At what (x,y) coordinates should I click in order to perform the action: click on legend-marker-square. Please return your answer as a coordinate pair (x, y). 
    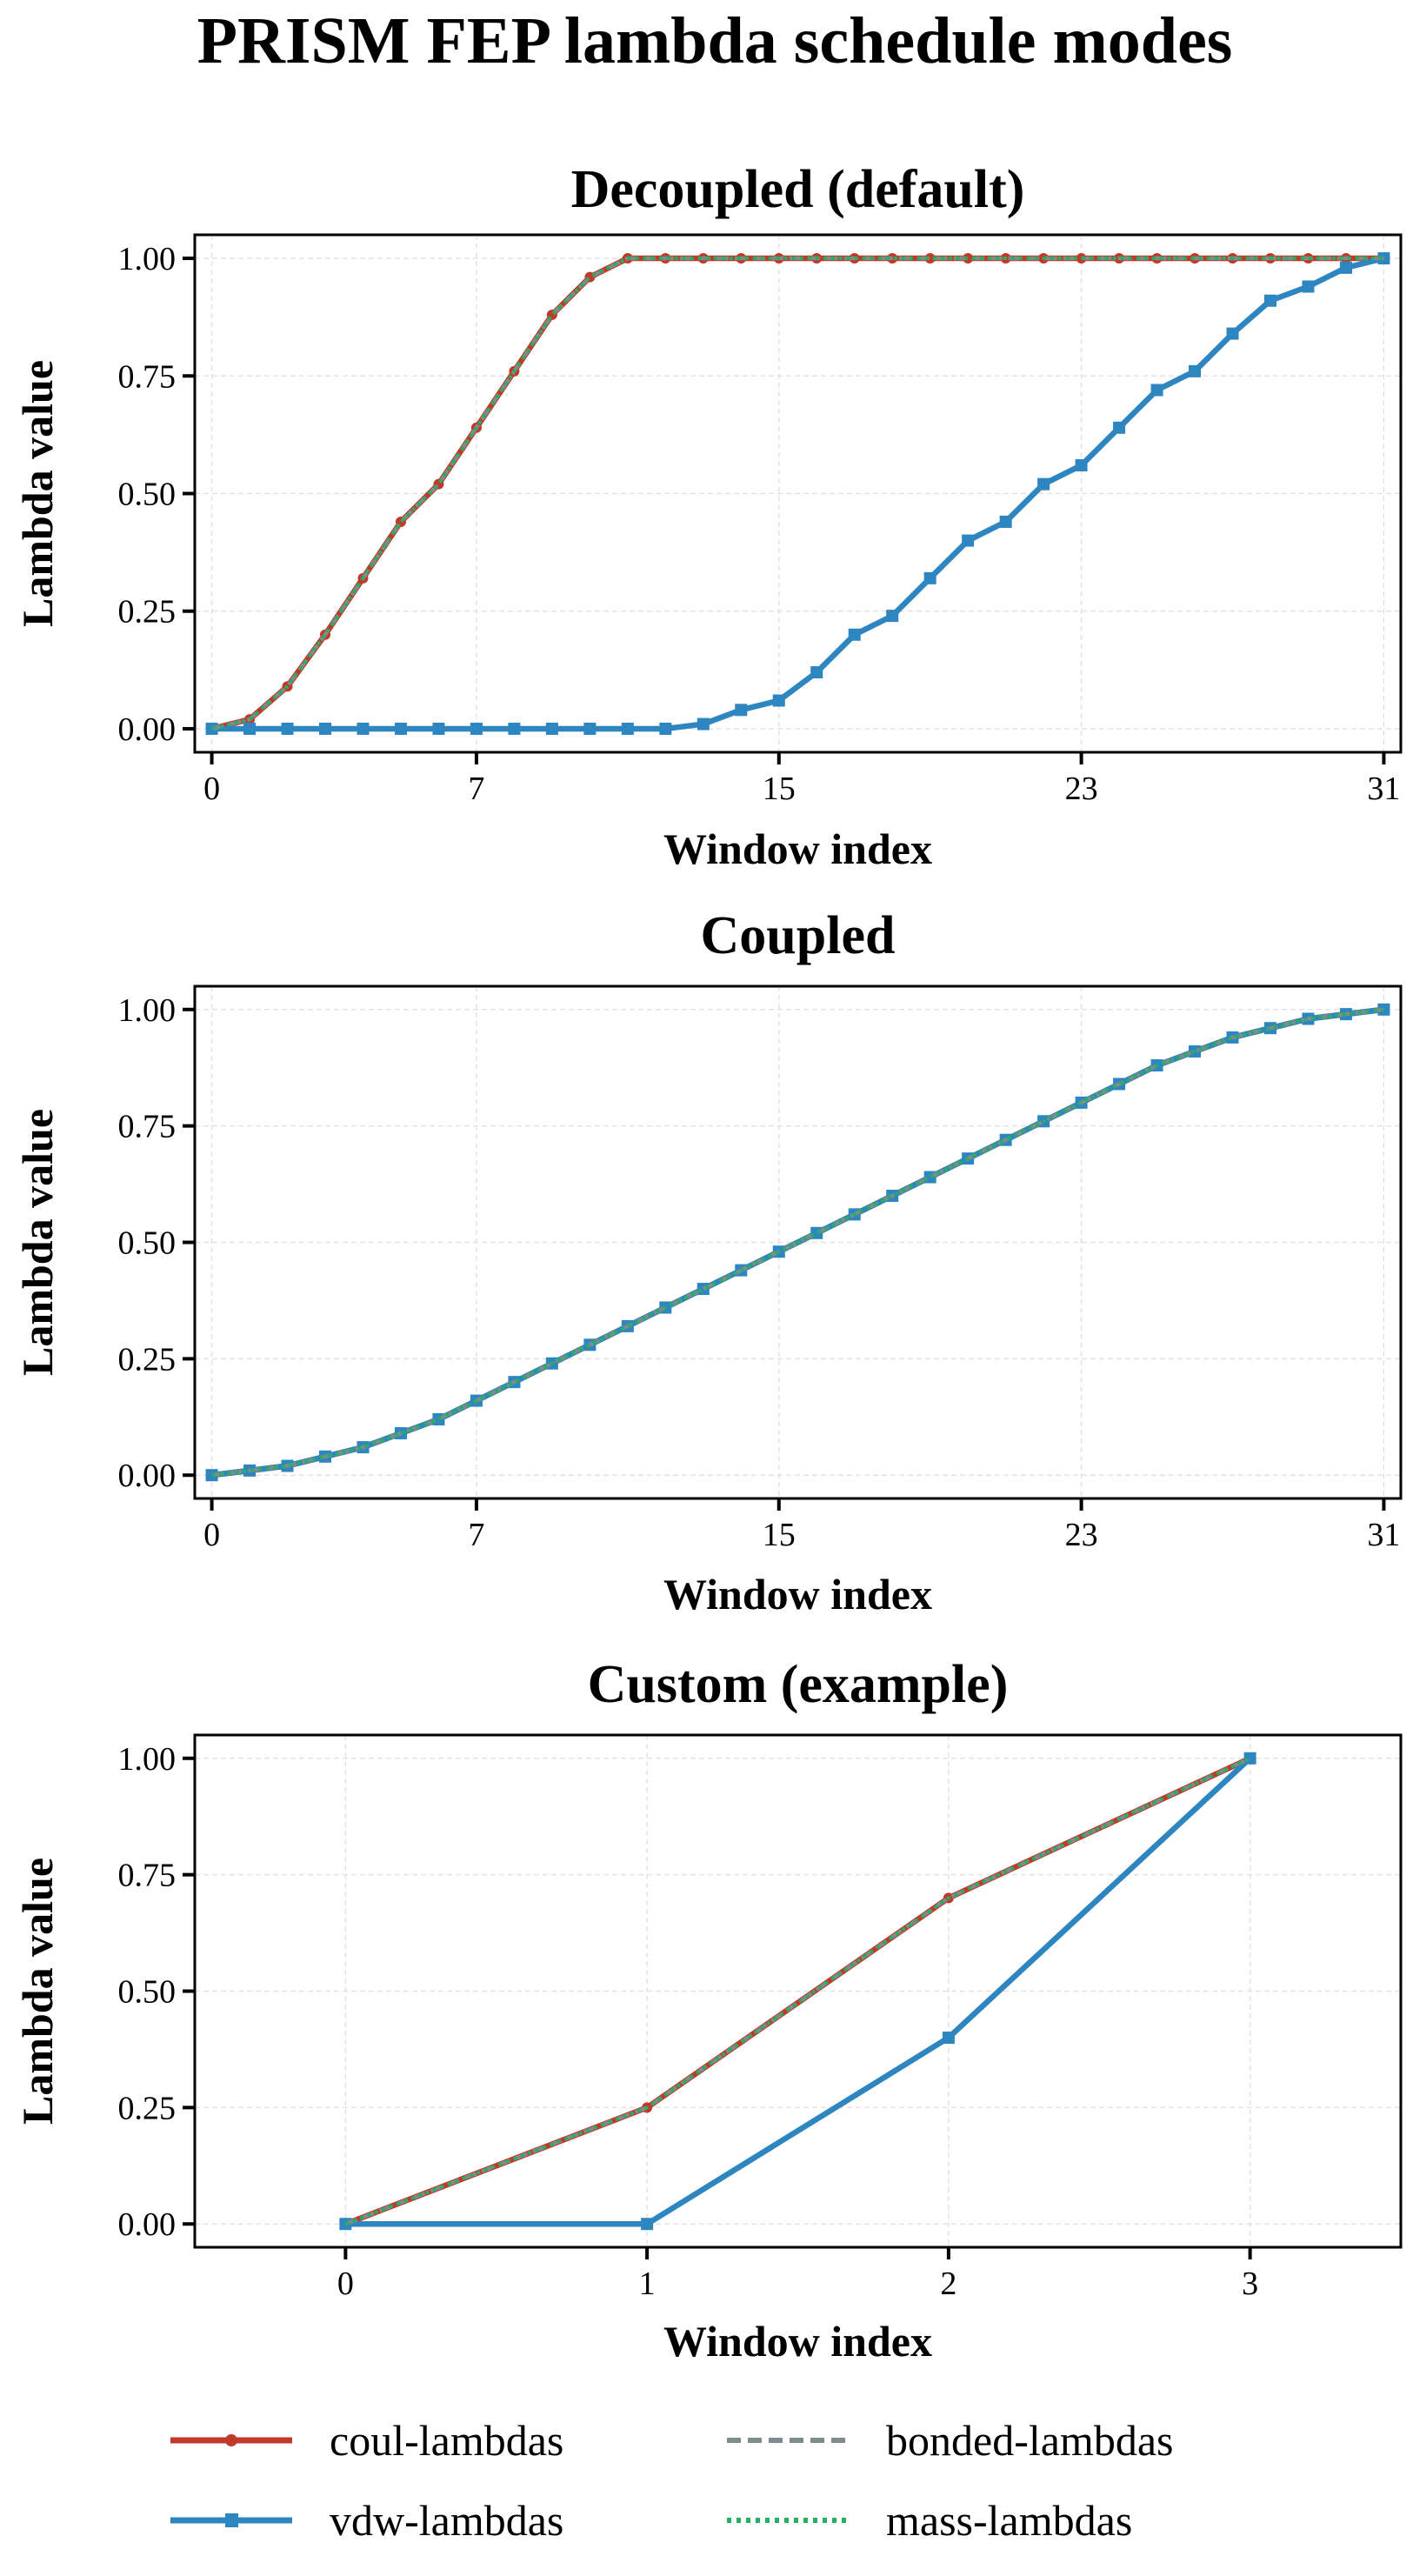
    Looking at the image, I should click on (231, 2520).